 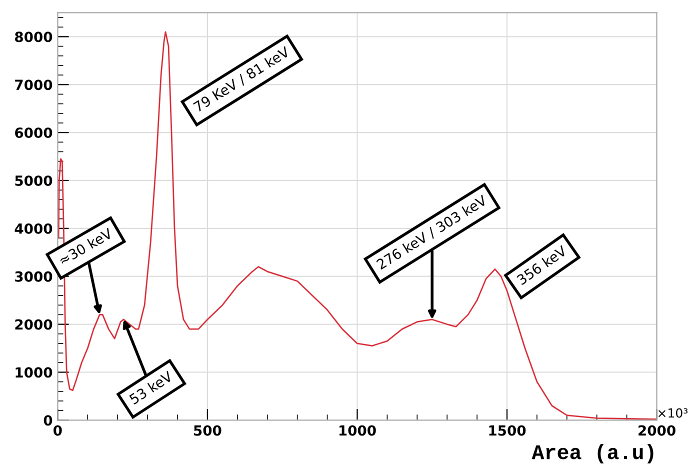 I want to click on y-tick-label: 3000, so click(x=33, y=276).